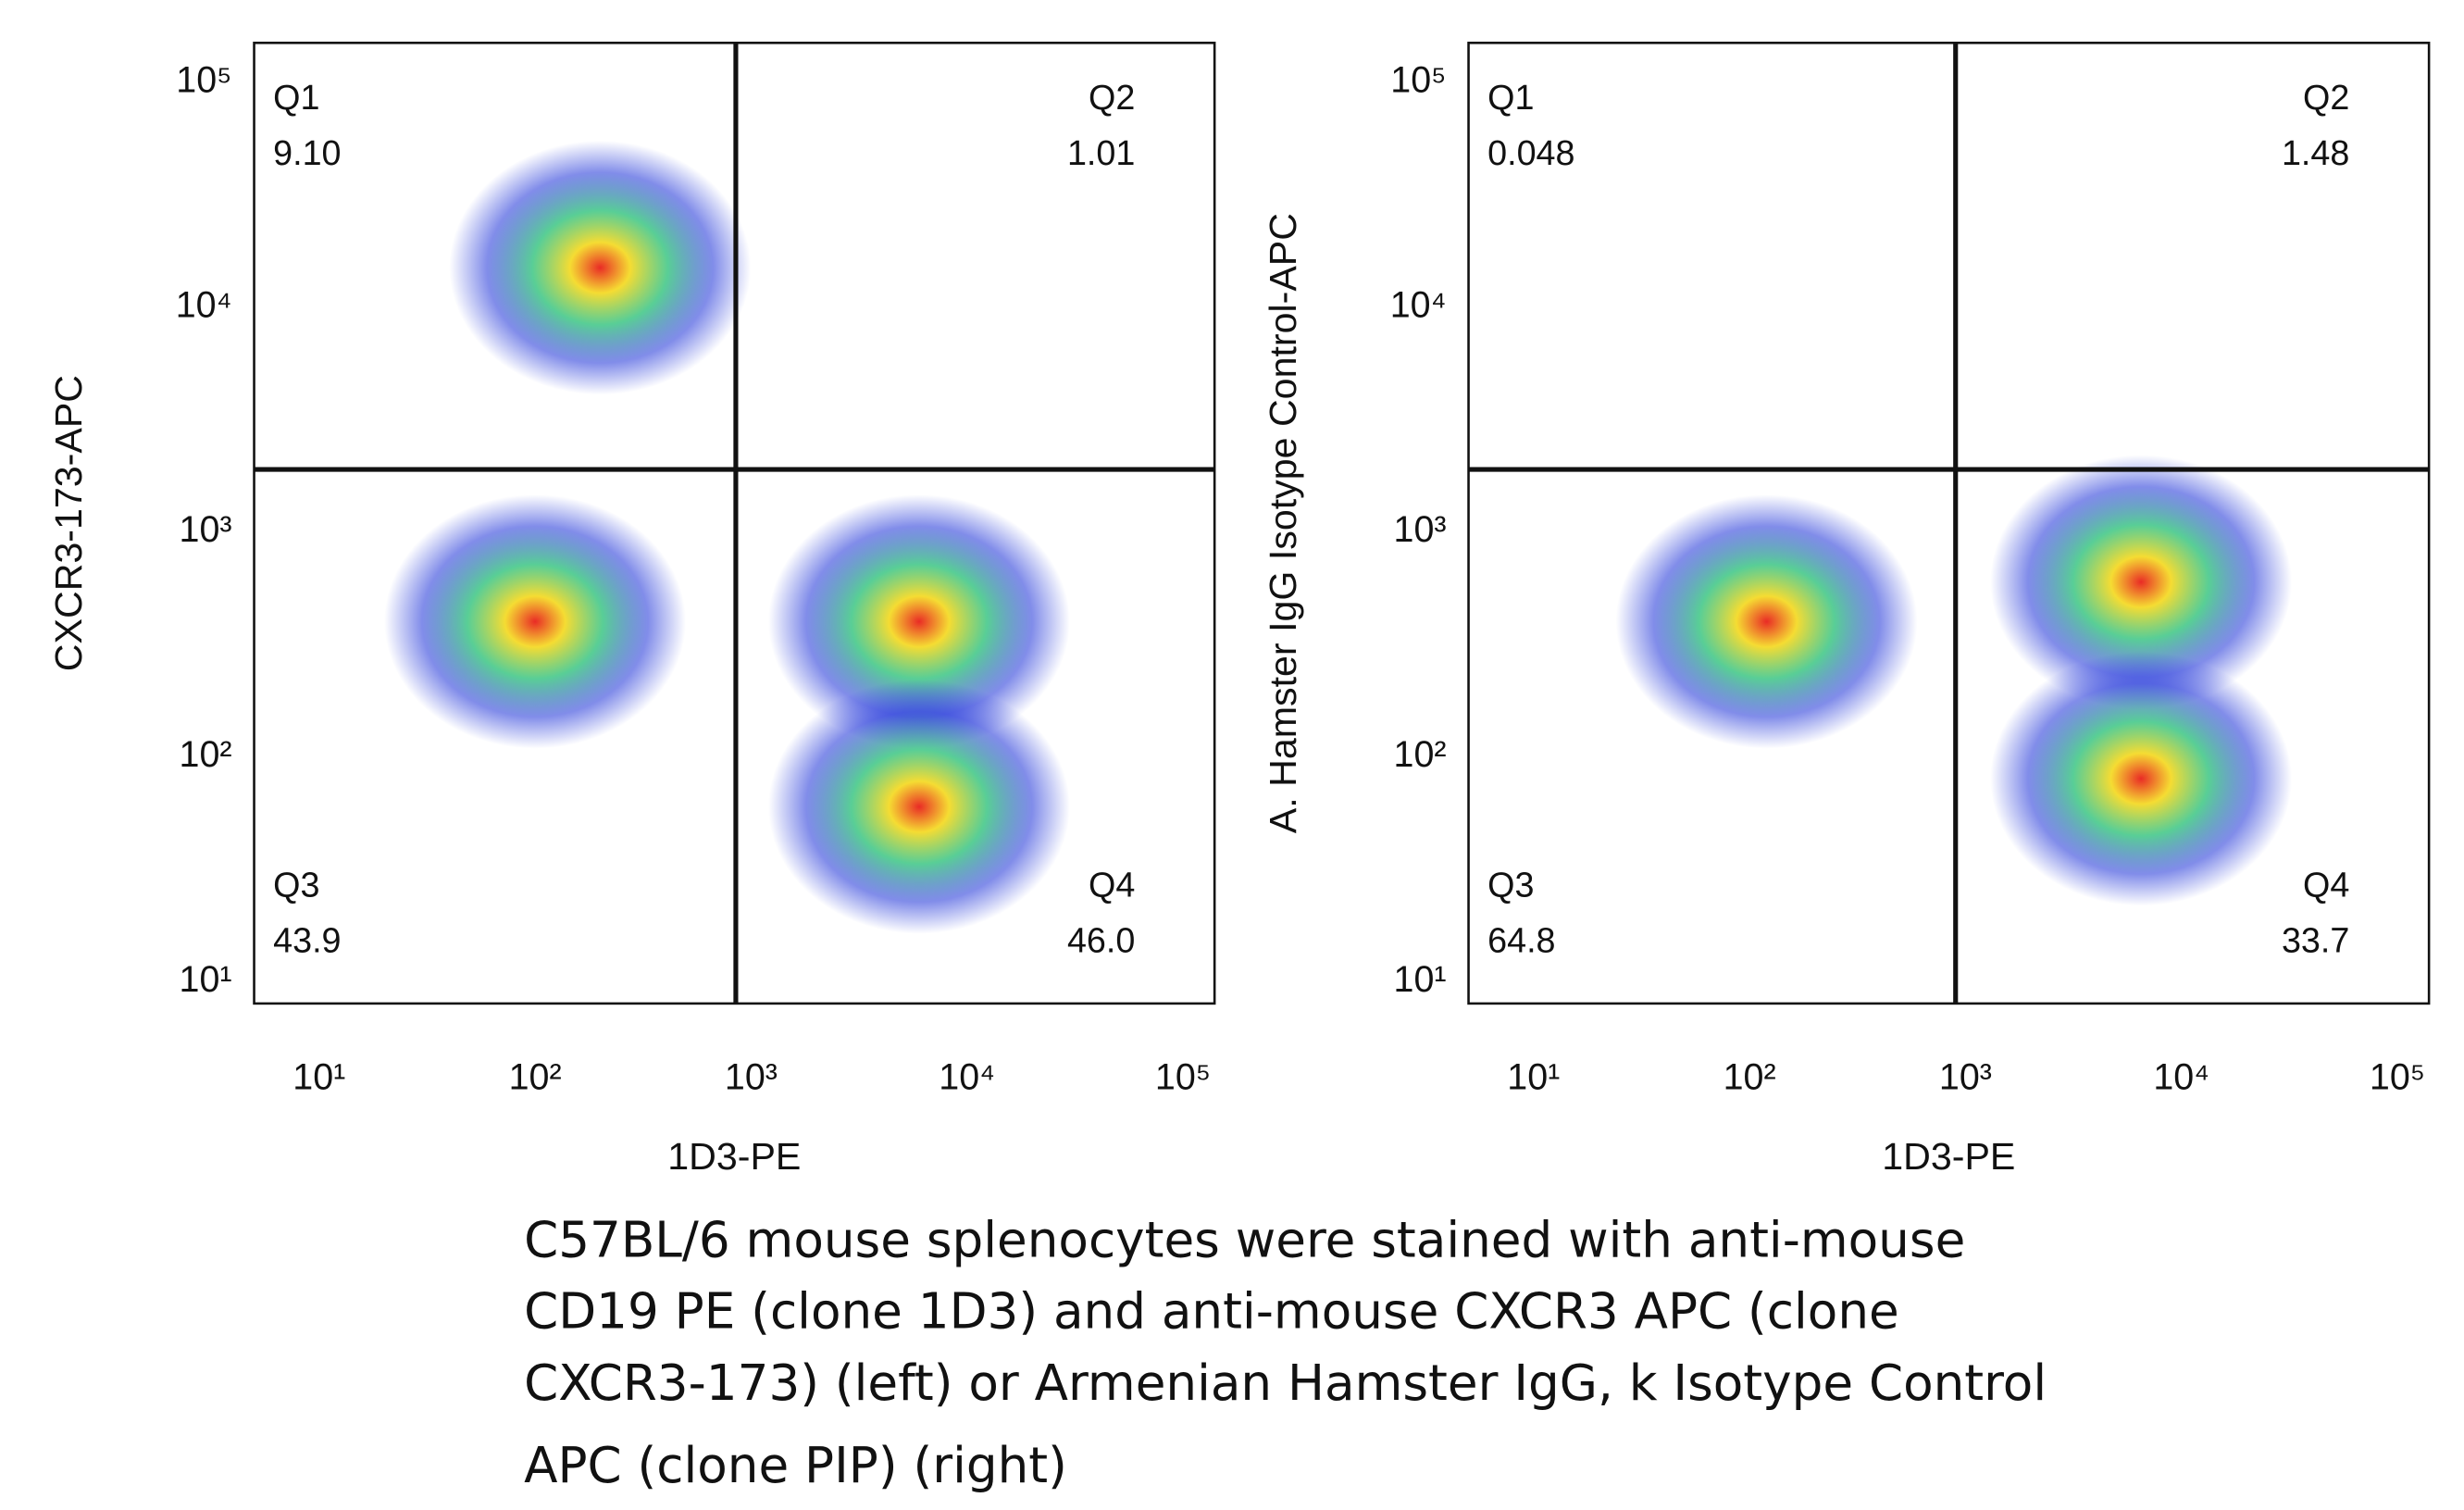 The image size is (2464, 1510). I want to click on quadrant-percent: 43.9, so click(307, 940).